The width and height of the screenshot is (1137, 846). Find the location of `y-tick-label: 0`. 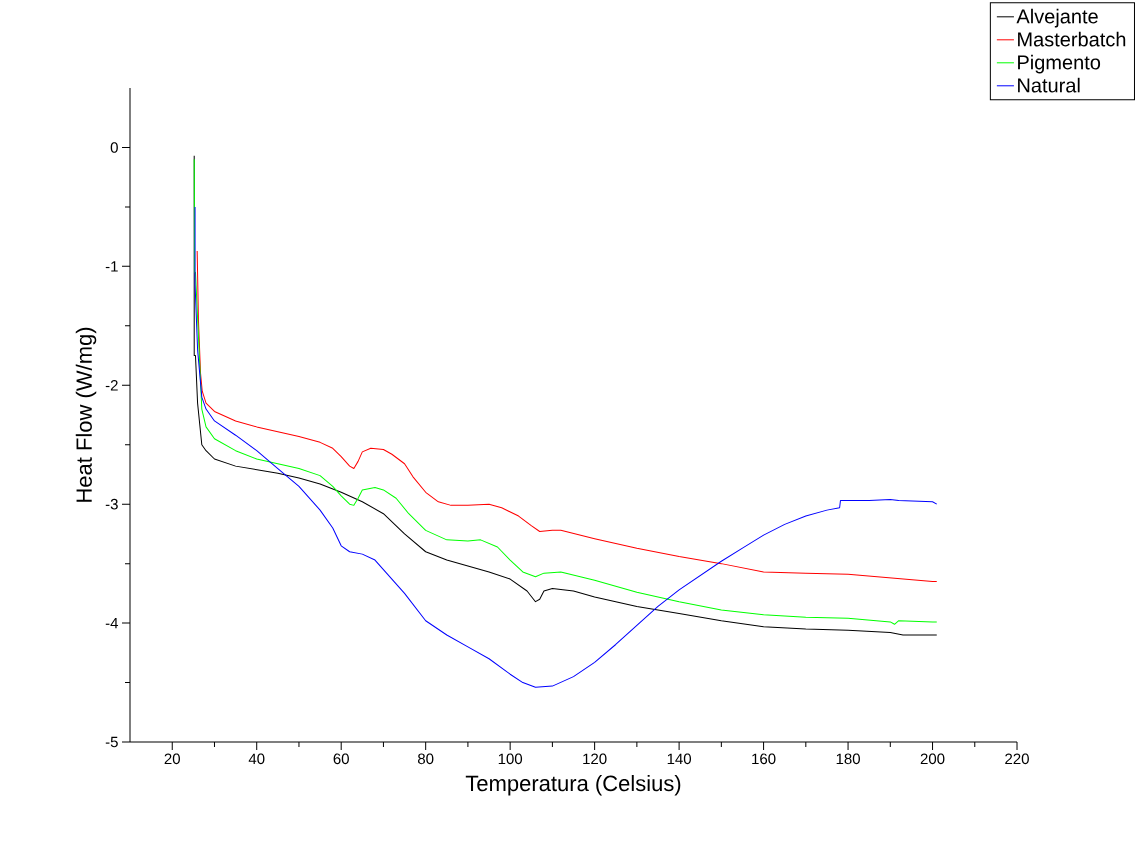

y-tick-label: 0 is located at coordinates (114, 147).